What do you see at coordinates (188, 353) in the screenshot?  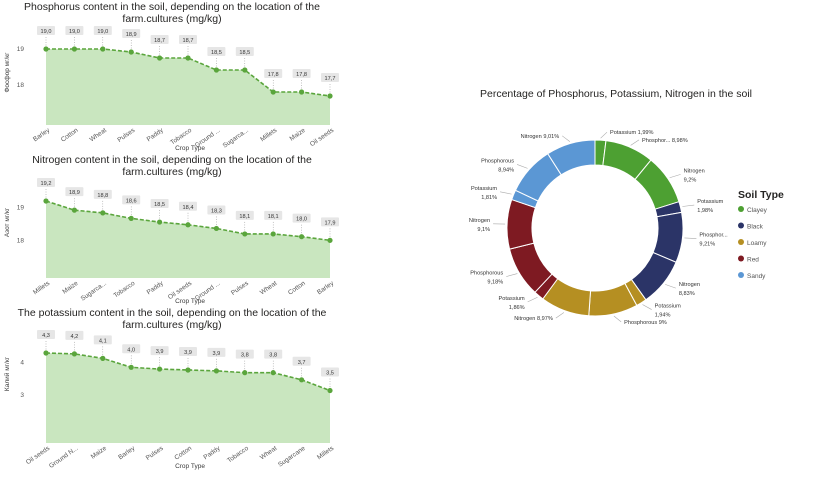 I see `data-label: 3,9` at bounding box center [188, 353].